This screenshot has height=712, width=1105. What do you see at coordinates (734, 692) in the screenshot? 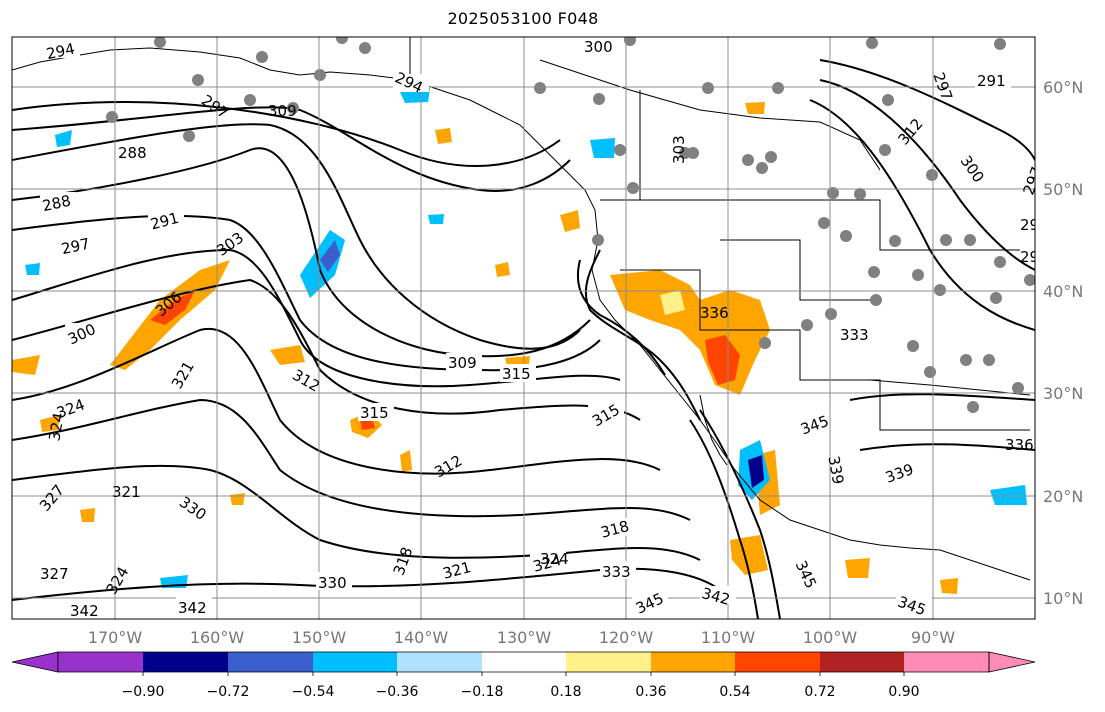
I see `colorbar-tick-label: 0.54` at bounding box center [734, 692].